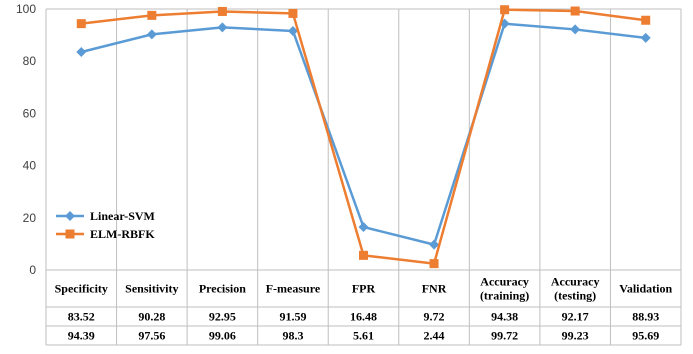 Image resolution: width=693 pixels, height=354 pixels. I want to click on data-table-value: 88.93, so click(645, 317).